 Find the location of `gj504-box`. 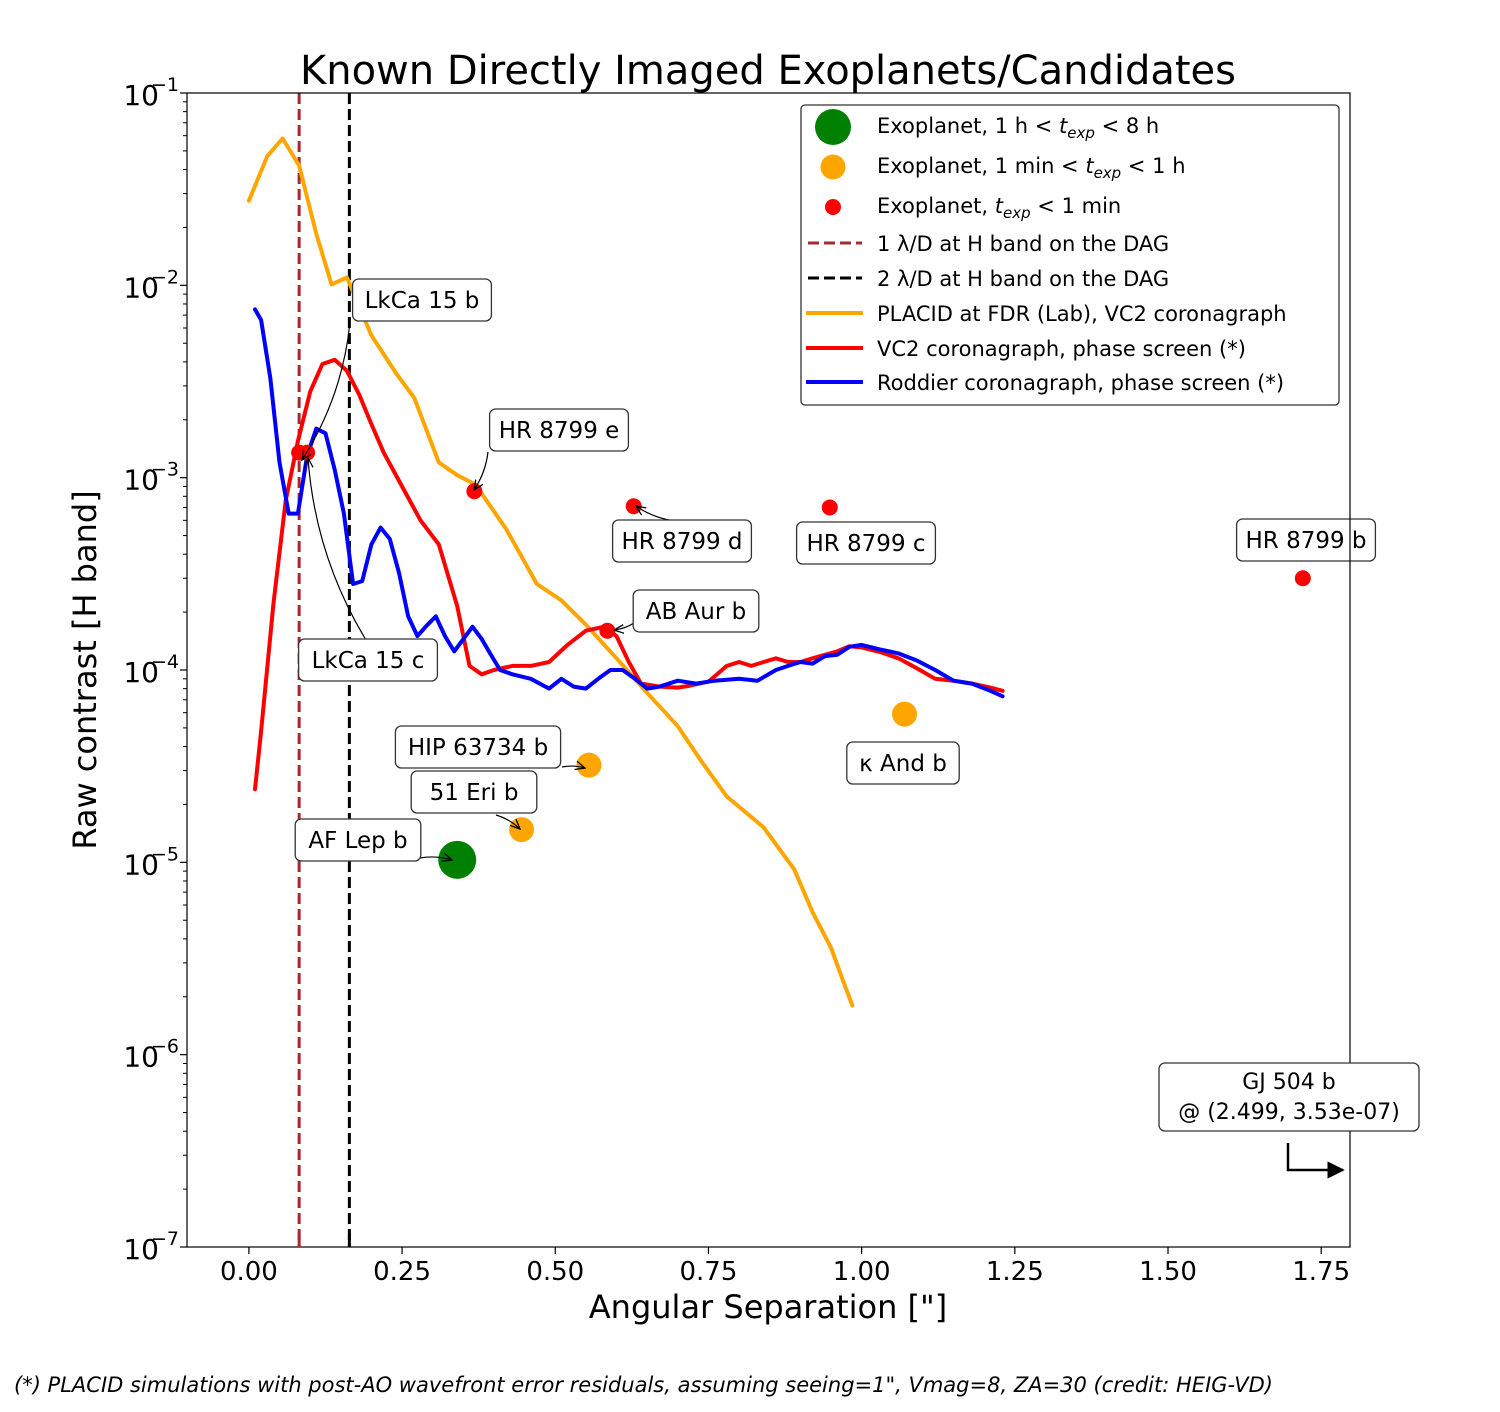

gj504-box is located at coordinates (1289, 1097).